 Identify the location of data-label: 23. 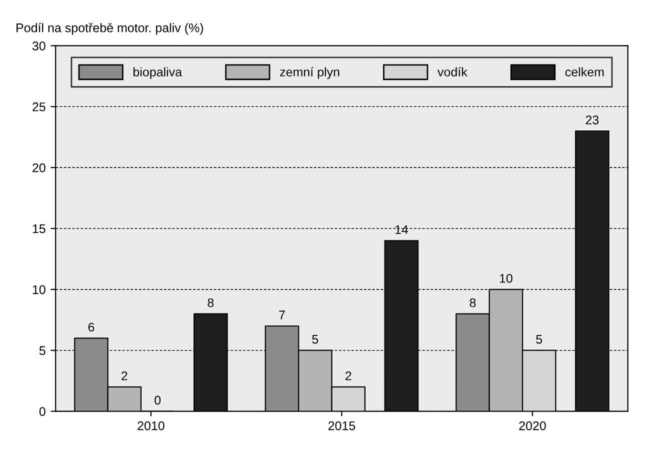
(592, 120).